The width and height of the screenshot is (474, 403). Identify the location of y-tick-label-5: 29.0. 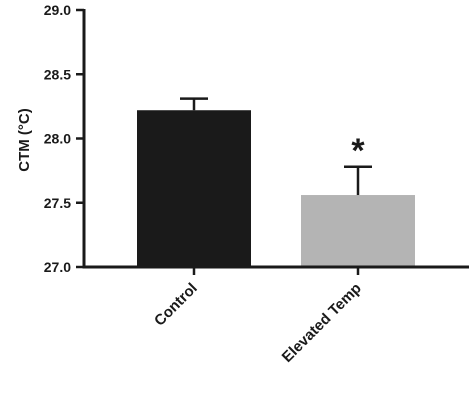
(57, 10).